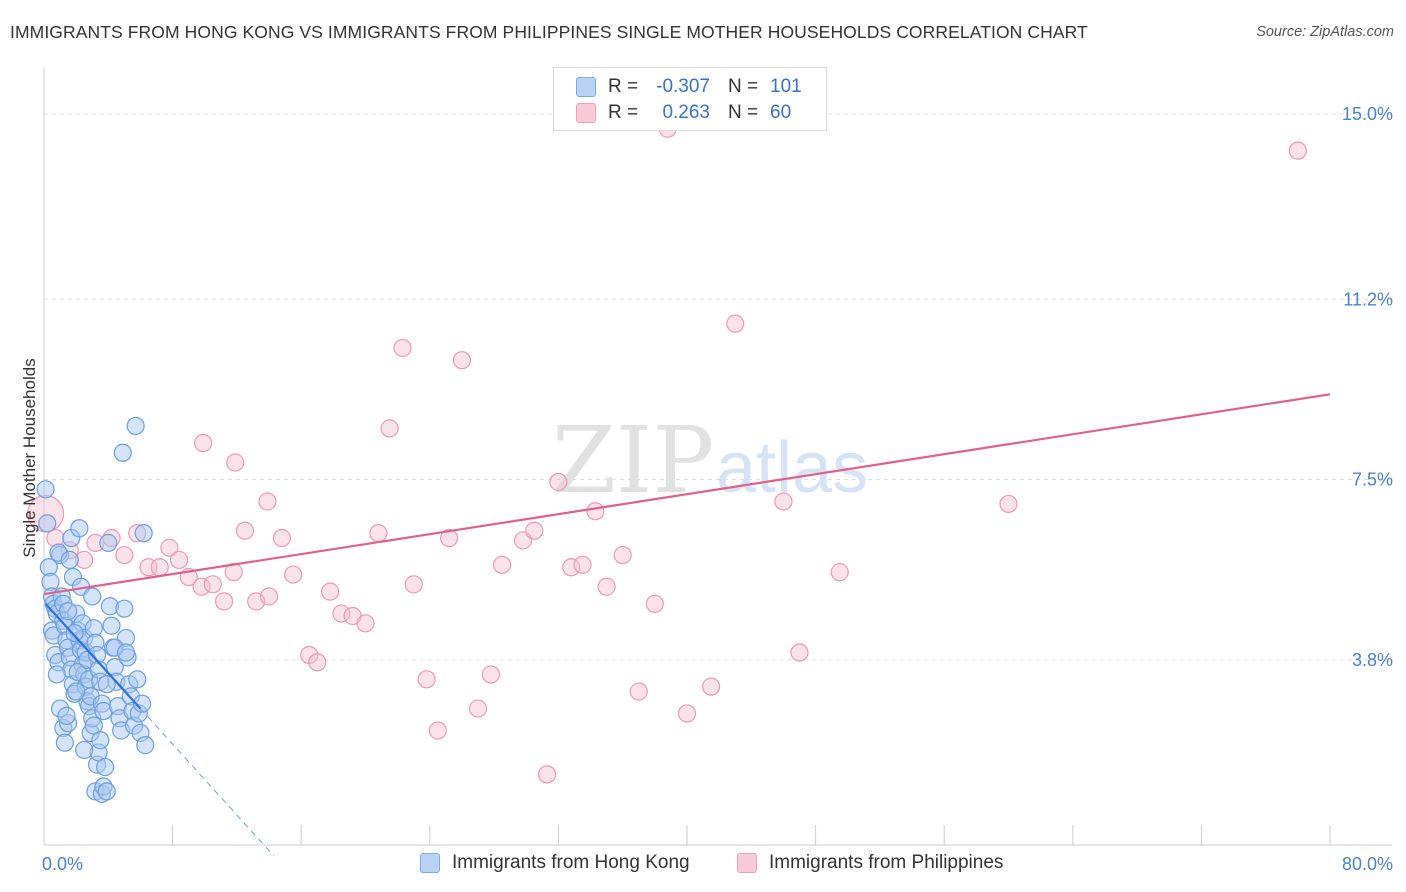 The image size is (1406, 892). What do you see at coordinates (1325, 32) in the screenshot?
I see `source-credit: Source: ZipAtlas.com` at bounding box center [1325, 32].